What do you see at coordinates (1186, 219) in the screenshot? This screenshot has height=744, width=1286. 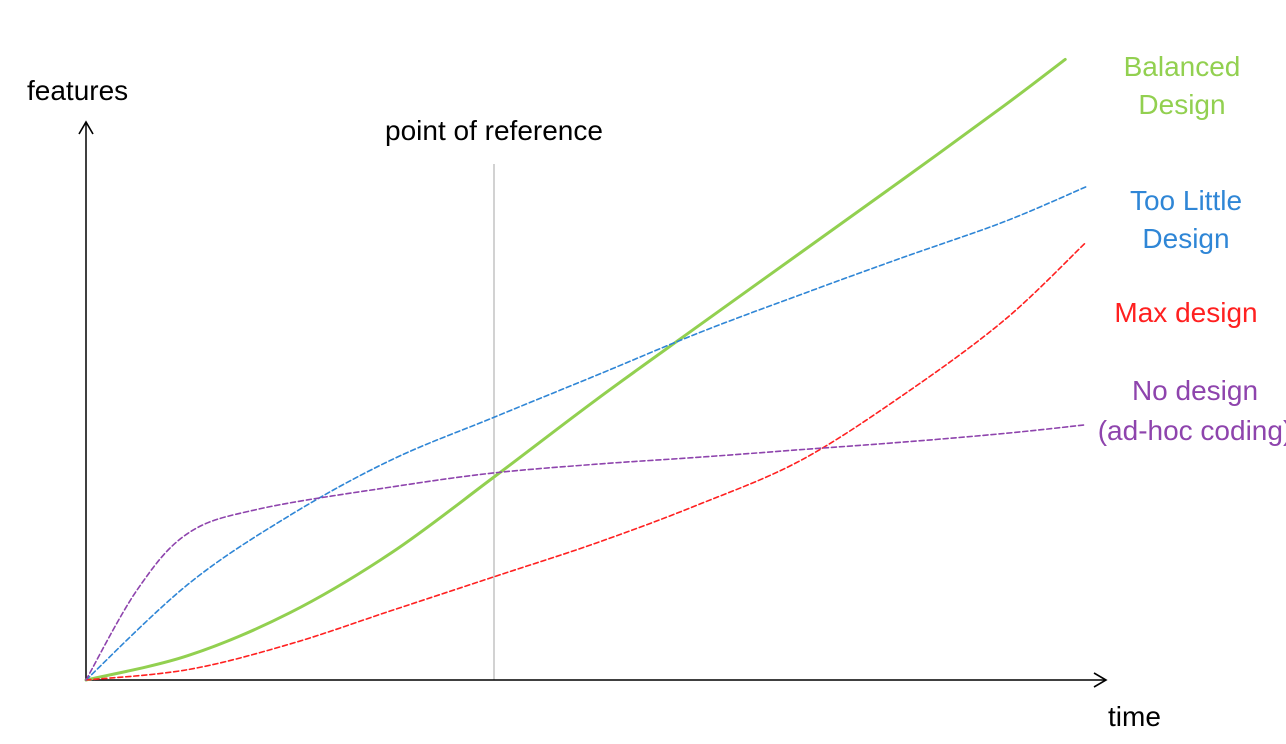 I see `series-label-too-little-design: Too Little Design` at bounding box center [1186, 219].